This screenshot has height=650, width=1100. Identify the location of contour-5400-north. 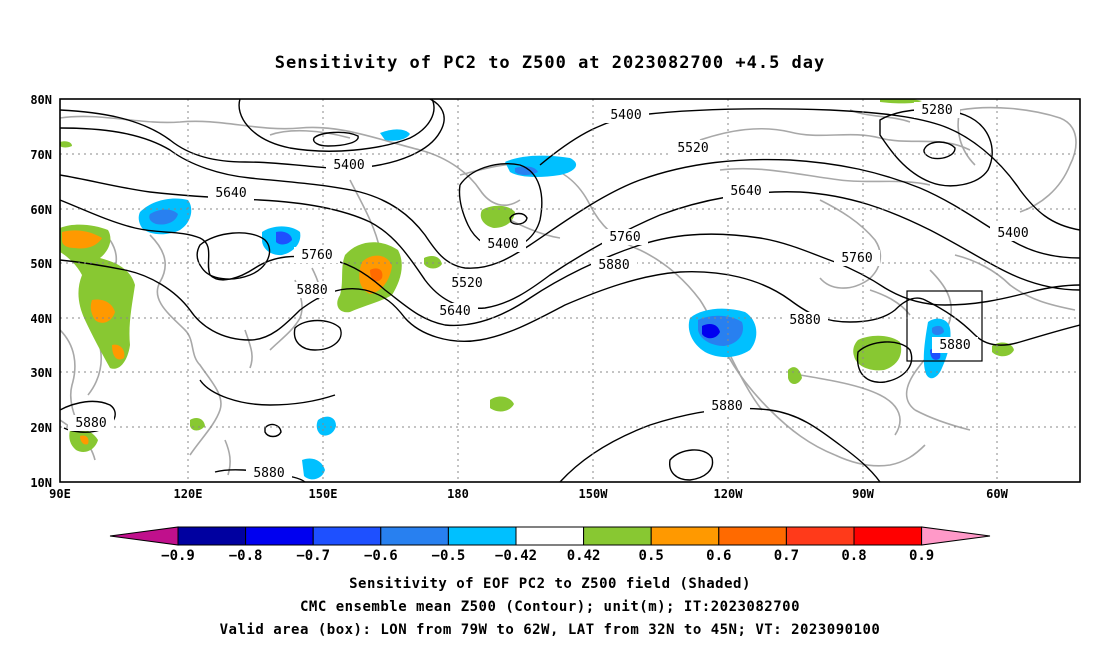
(252, 134).